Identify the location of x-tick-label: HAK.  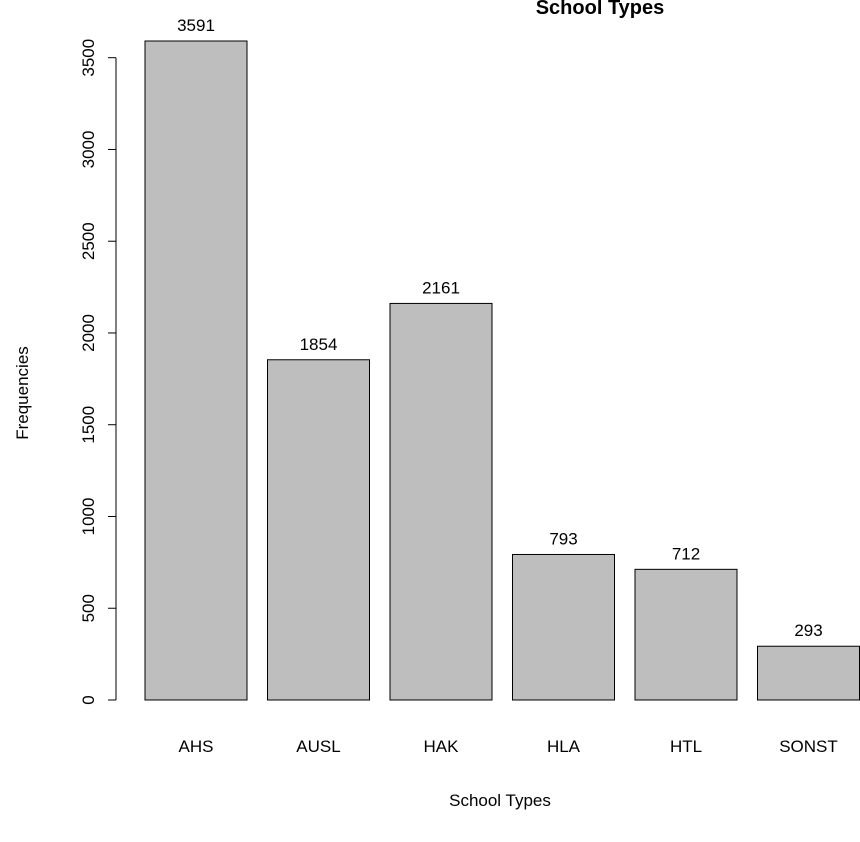
(442, 746).